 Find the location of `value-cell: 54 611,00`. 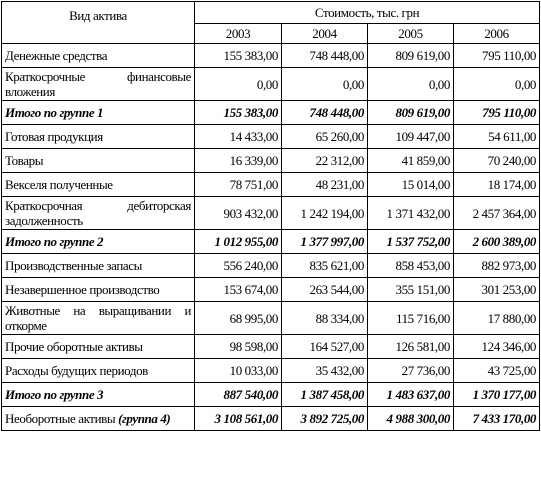

value-cell: 54 611,00 is located at coordinates (496, 136).